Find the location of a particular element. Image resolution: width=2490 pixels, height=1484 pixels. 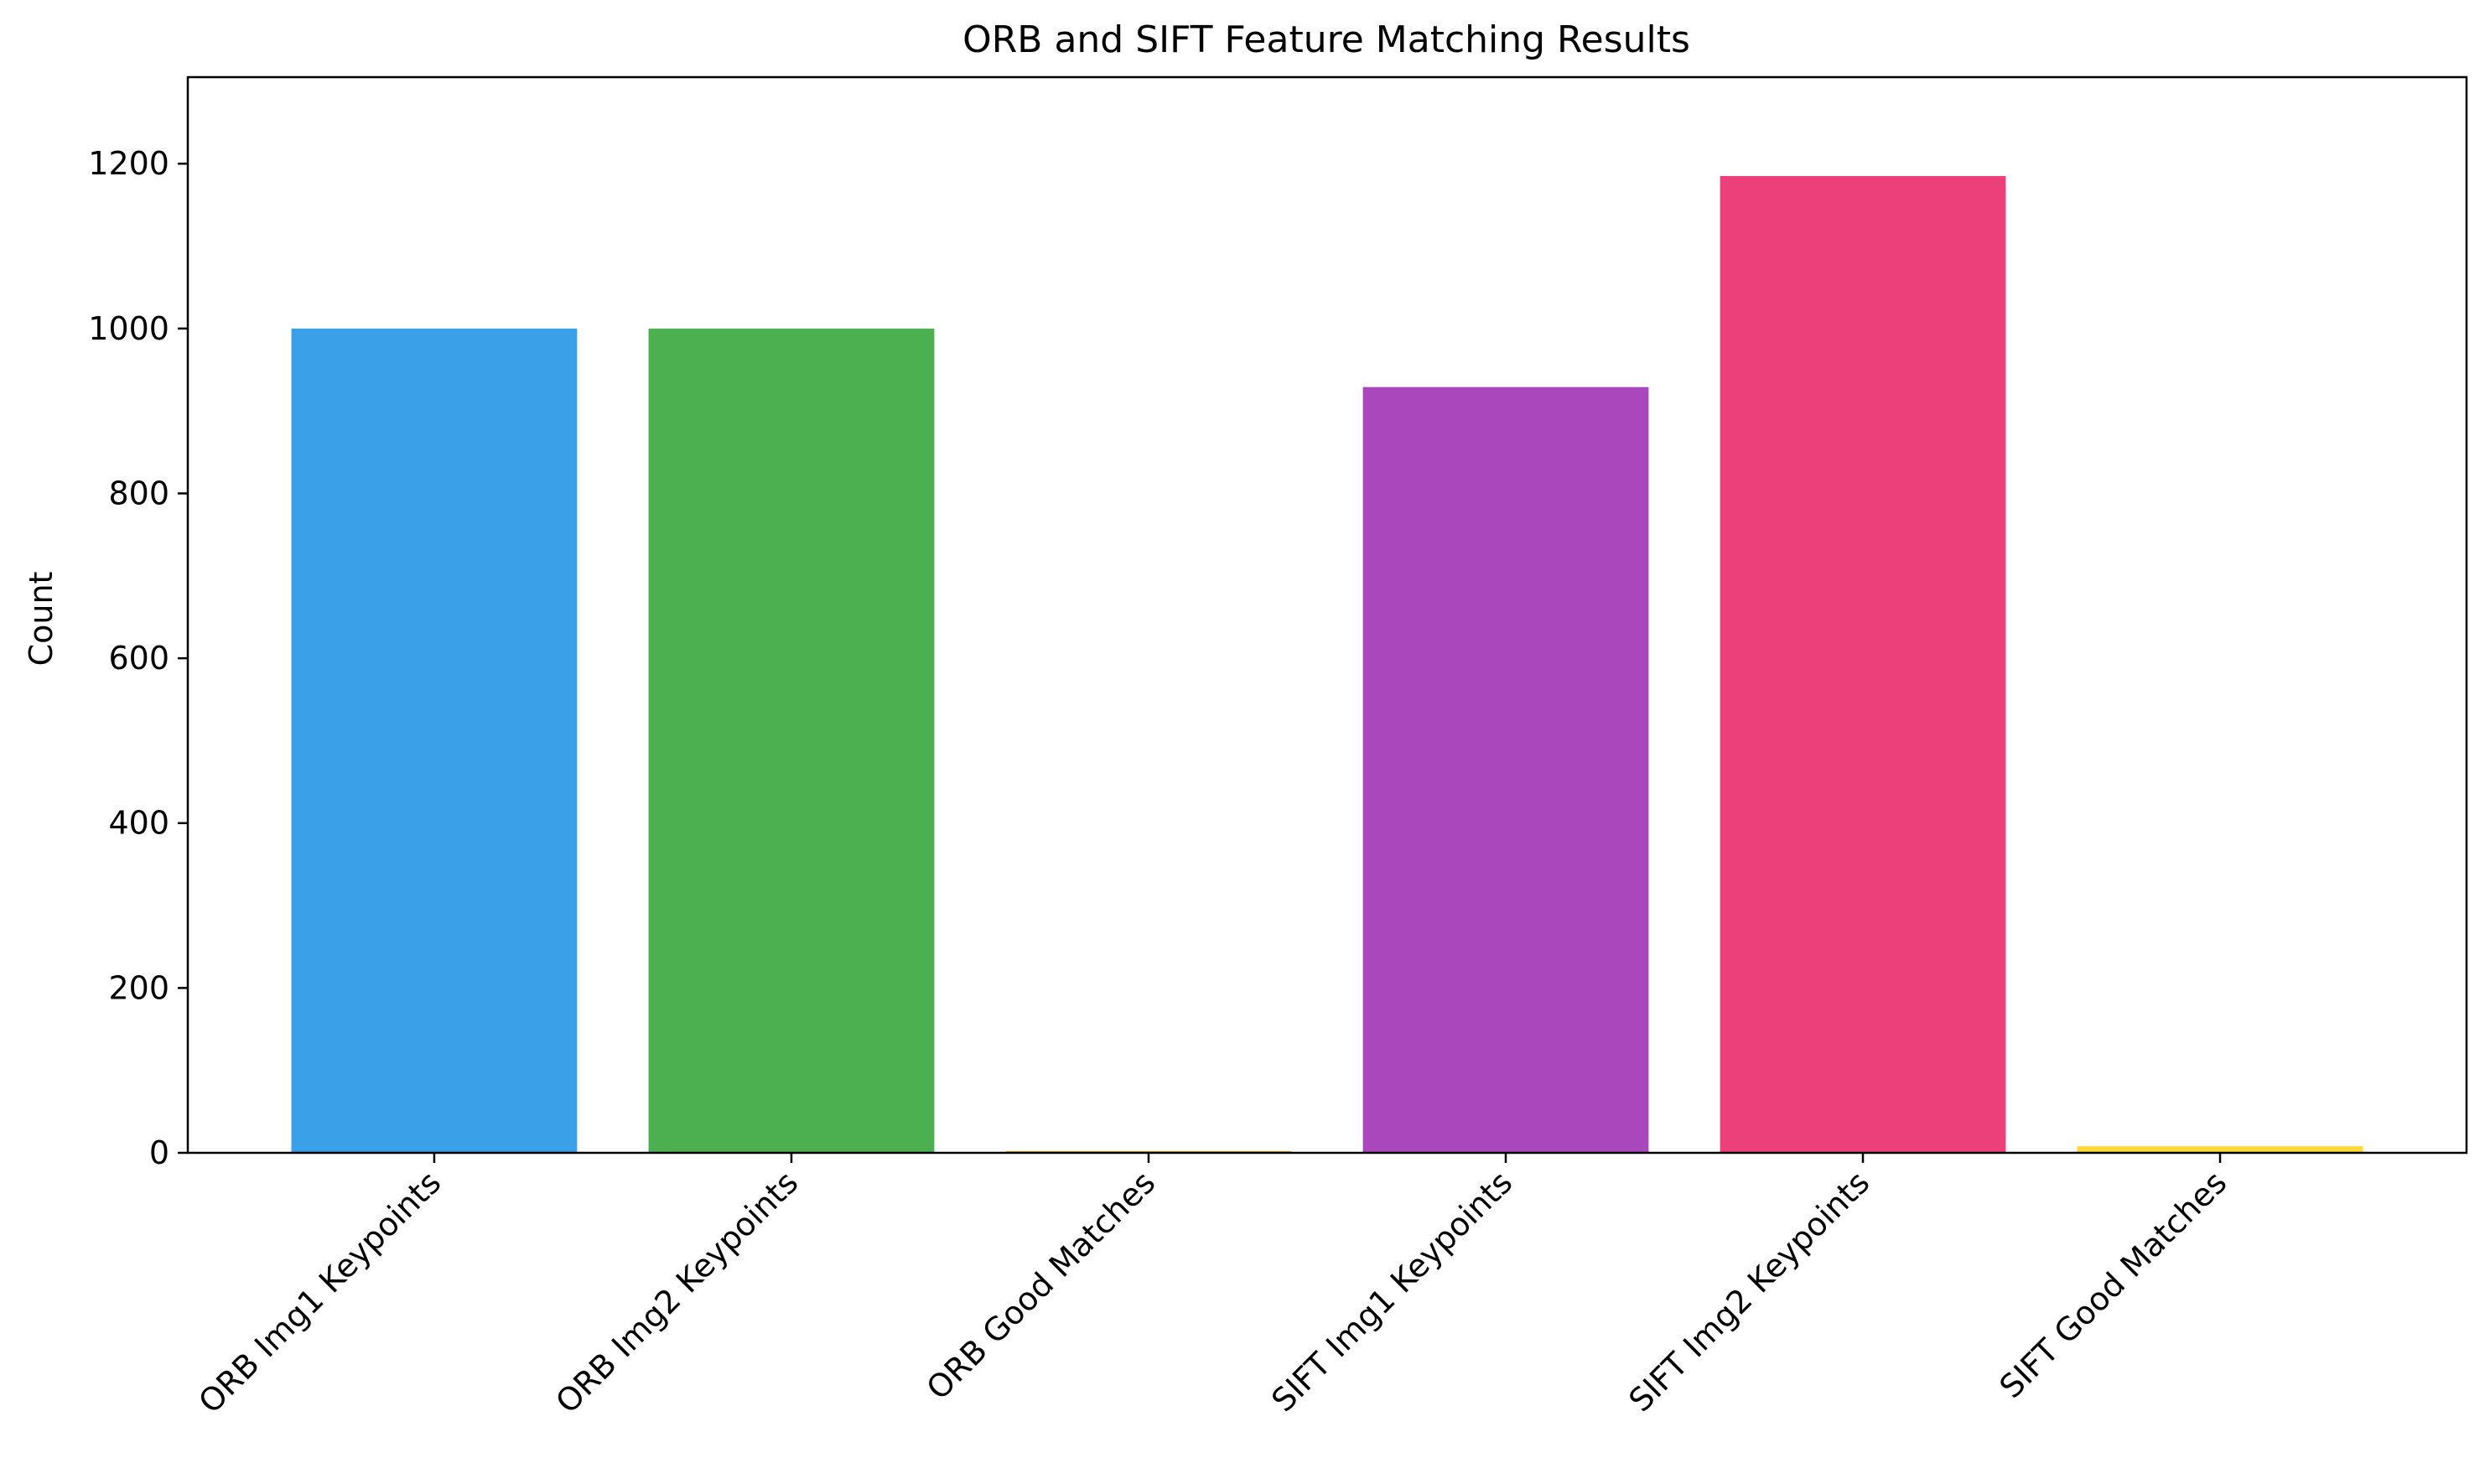

chart-title: ORB and SIFT Feature Matching Results is located at coordinates (1326, 39).